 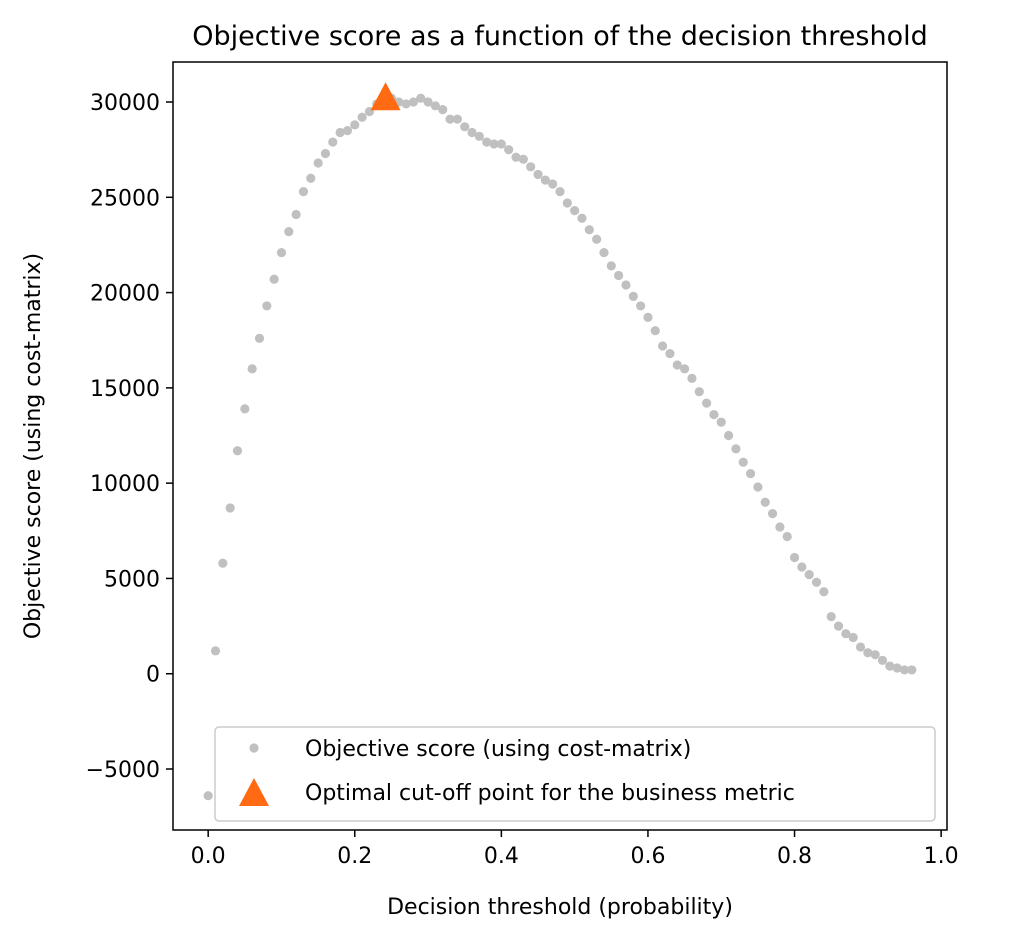 I want to click on y-tick-label: 5000, so click(x=132, y=579).